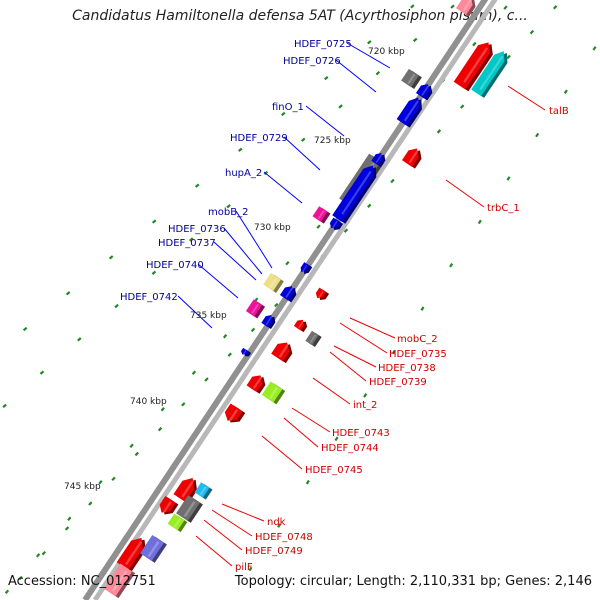  I want to click on mobB_2-feature-highlight, so click(335, 224).